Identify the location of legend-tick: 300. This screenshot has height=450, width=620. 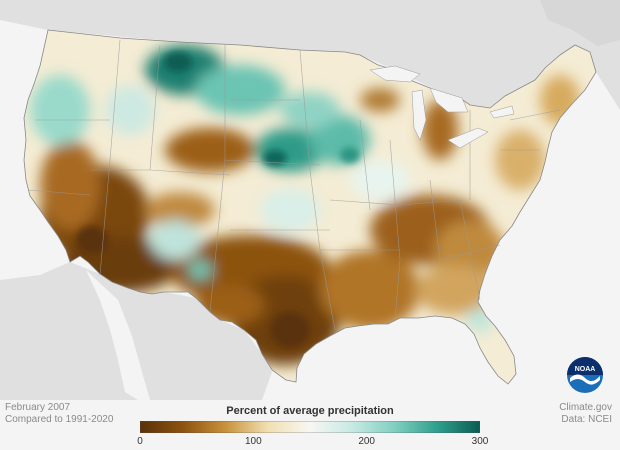
(480, 441).